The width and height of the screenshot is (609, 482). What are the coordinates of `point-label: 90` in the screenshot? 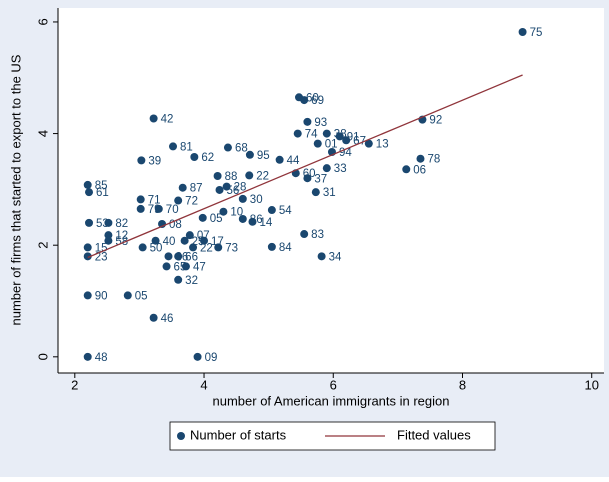 It's located at (101, 296).